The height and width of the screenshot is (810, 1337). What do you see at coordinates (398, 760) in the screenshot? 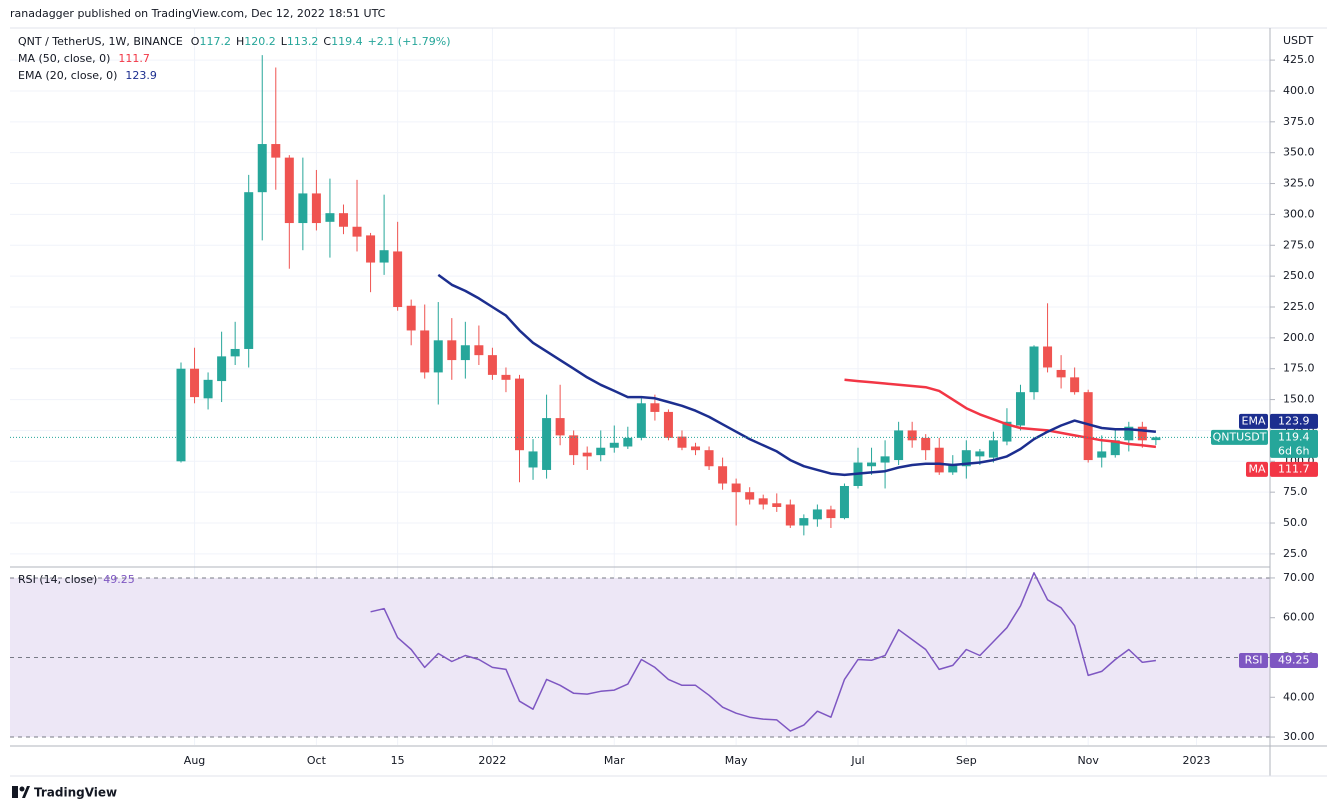
I see `x-tick-label: 15` at bounding box center [398, 760].